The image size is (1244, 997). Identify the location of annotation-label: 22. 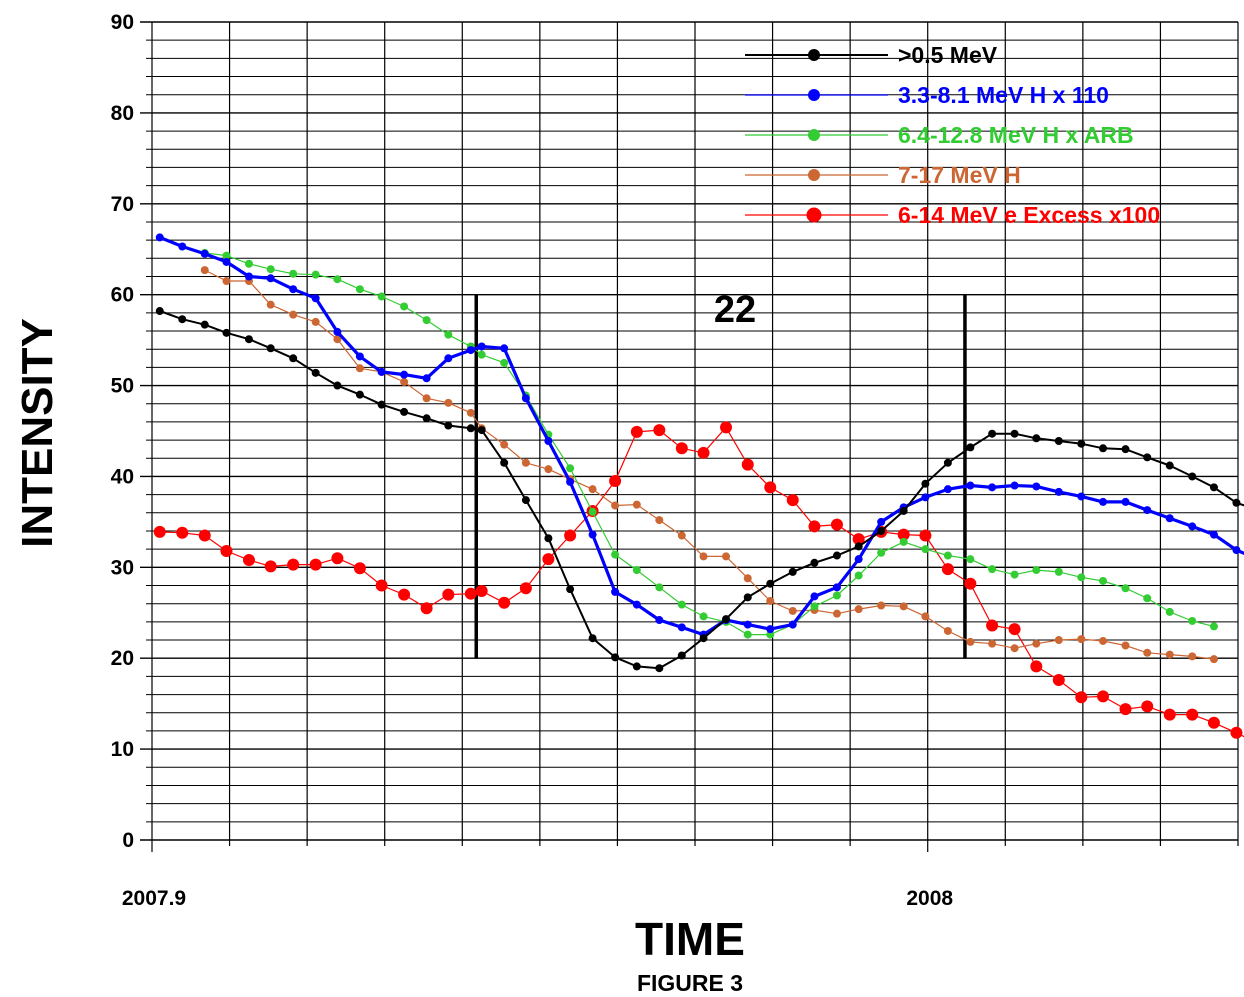
(735, 310).